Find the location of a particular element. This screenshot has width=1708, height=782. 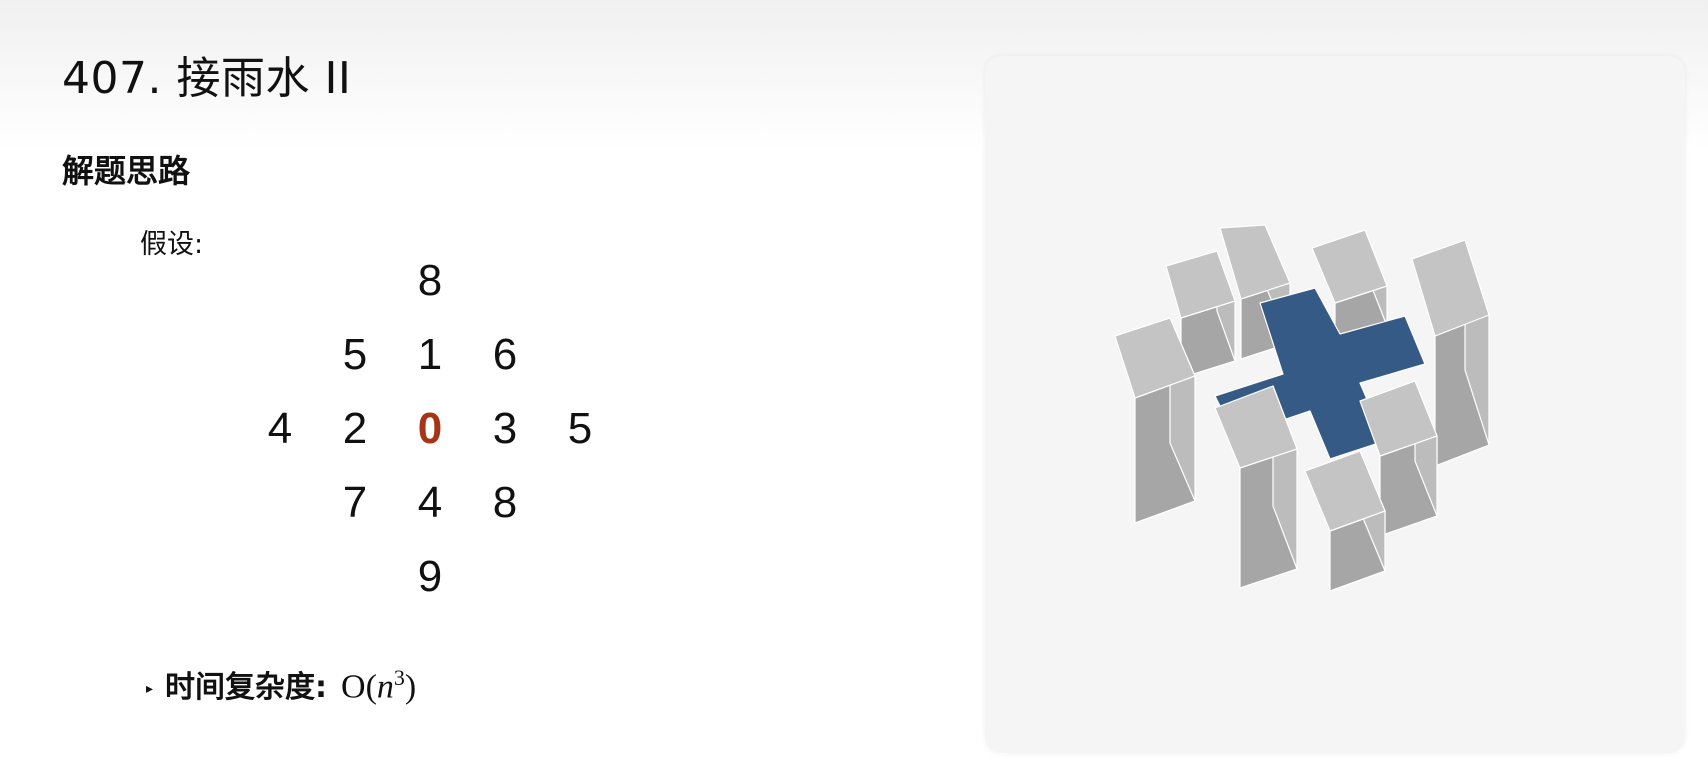

grid-cell: 7 is located at coordinates (355, 502).